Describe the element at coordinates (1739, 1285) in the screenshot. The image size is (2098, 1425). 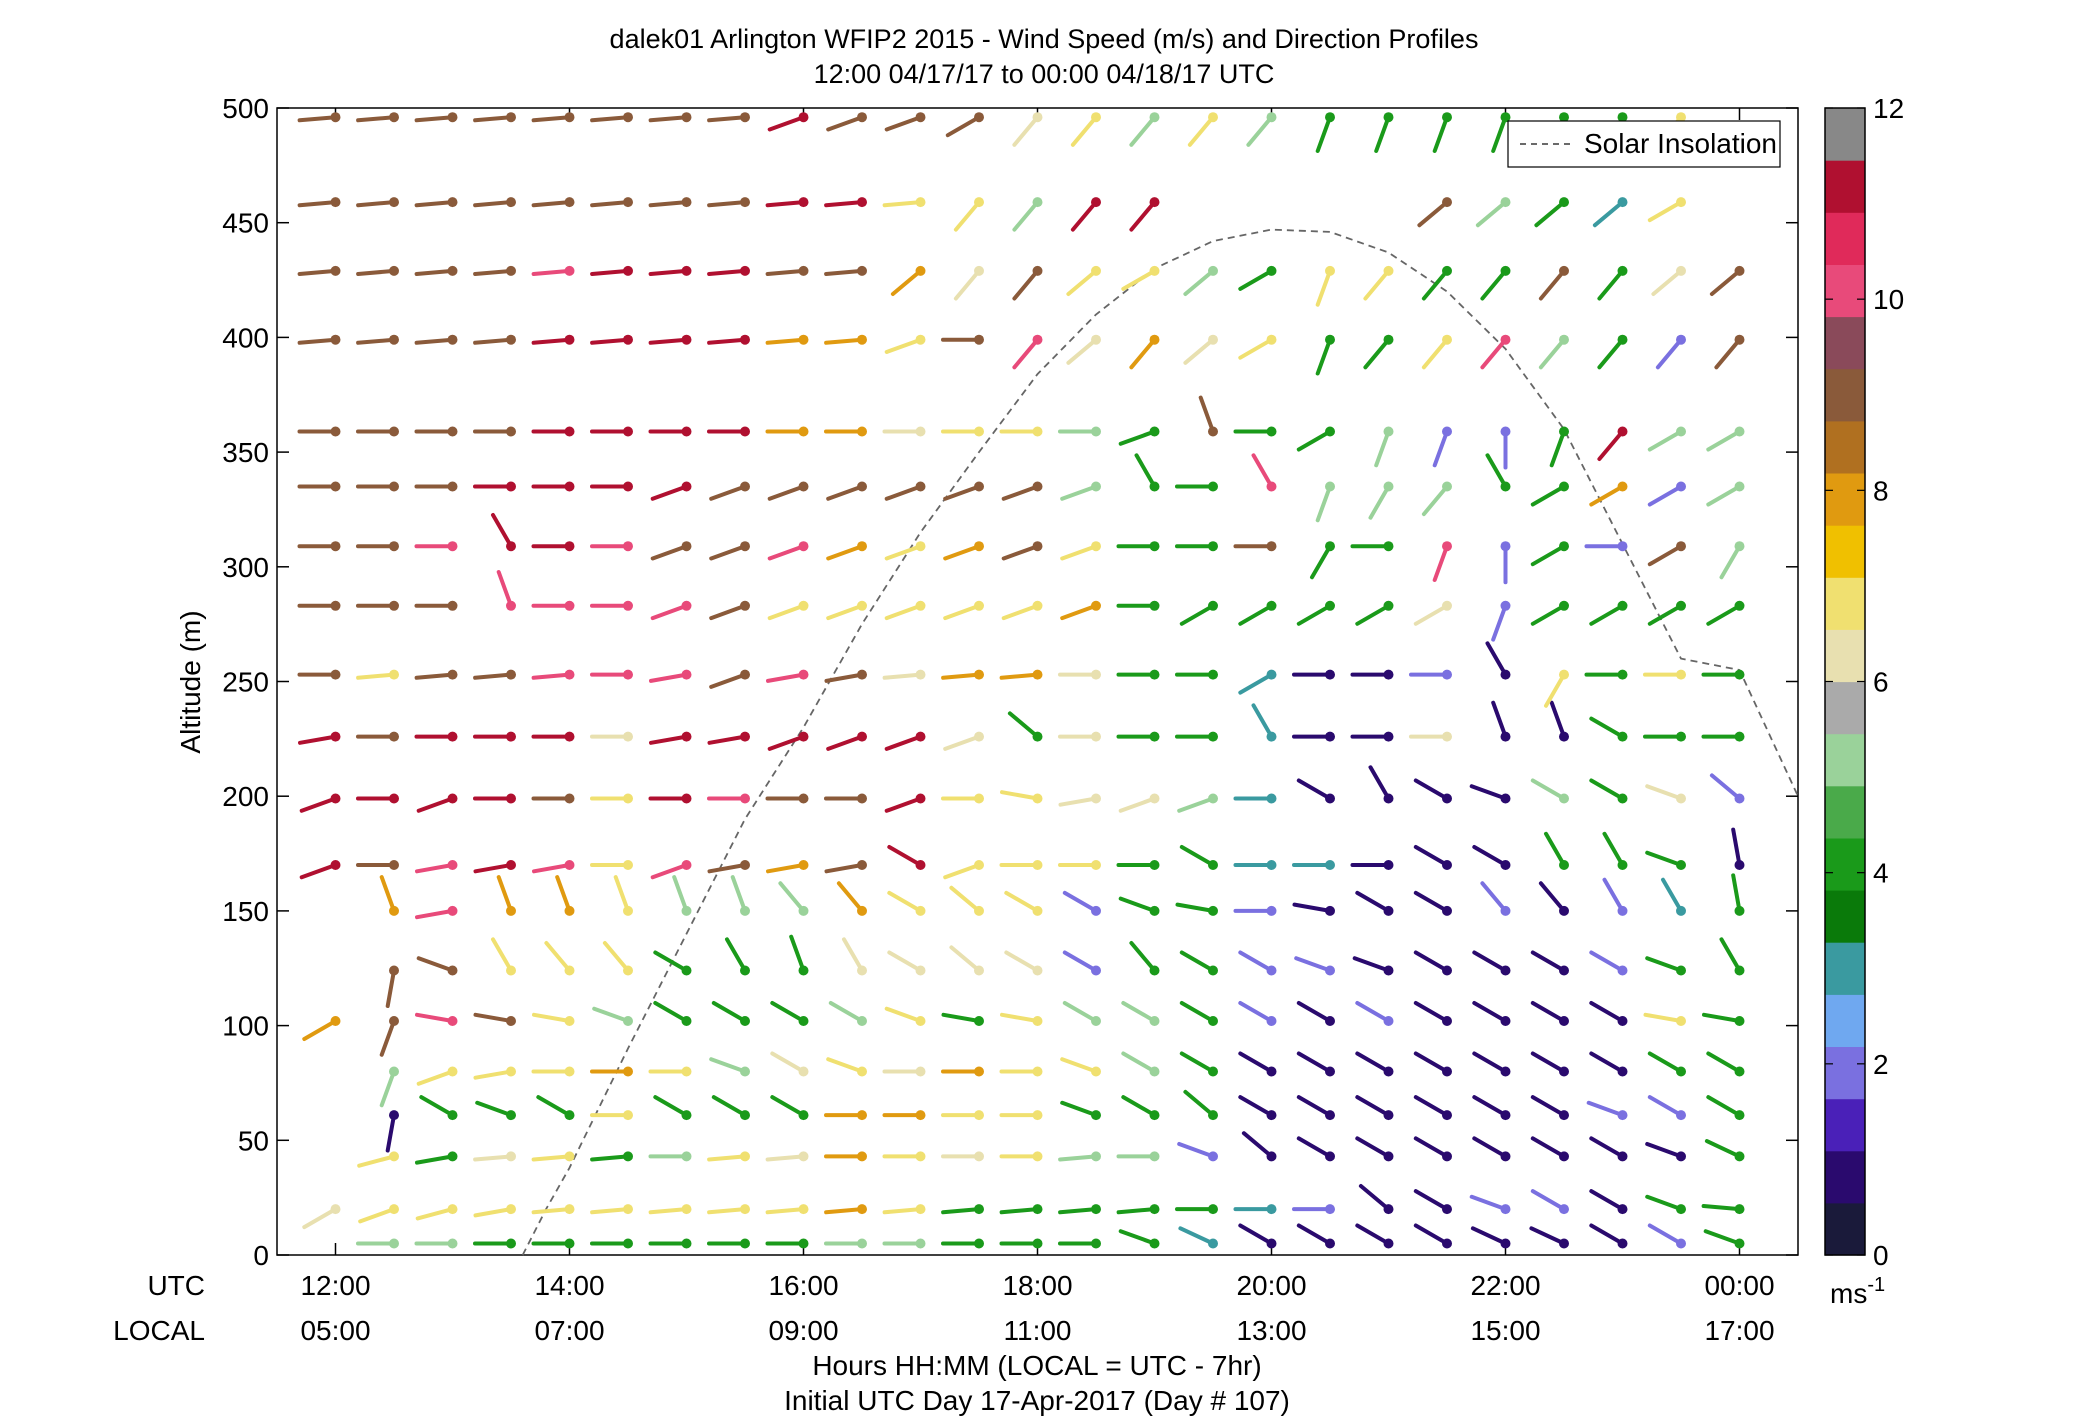
I see `x-utc-tick-label: 00:00` at that location.